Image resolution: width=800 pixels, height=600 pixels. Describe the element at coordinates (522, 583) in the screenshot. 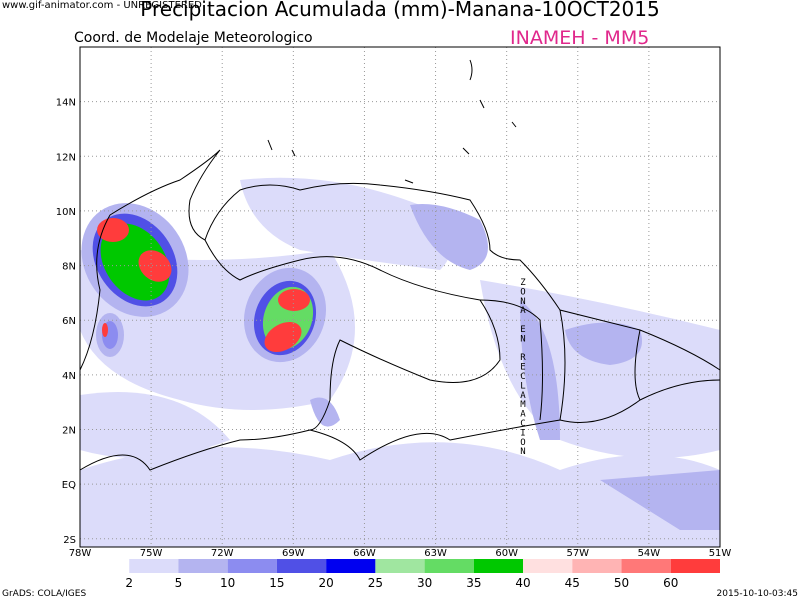

I see `colorbar-label: 40` at that location.